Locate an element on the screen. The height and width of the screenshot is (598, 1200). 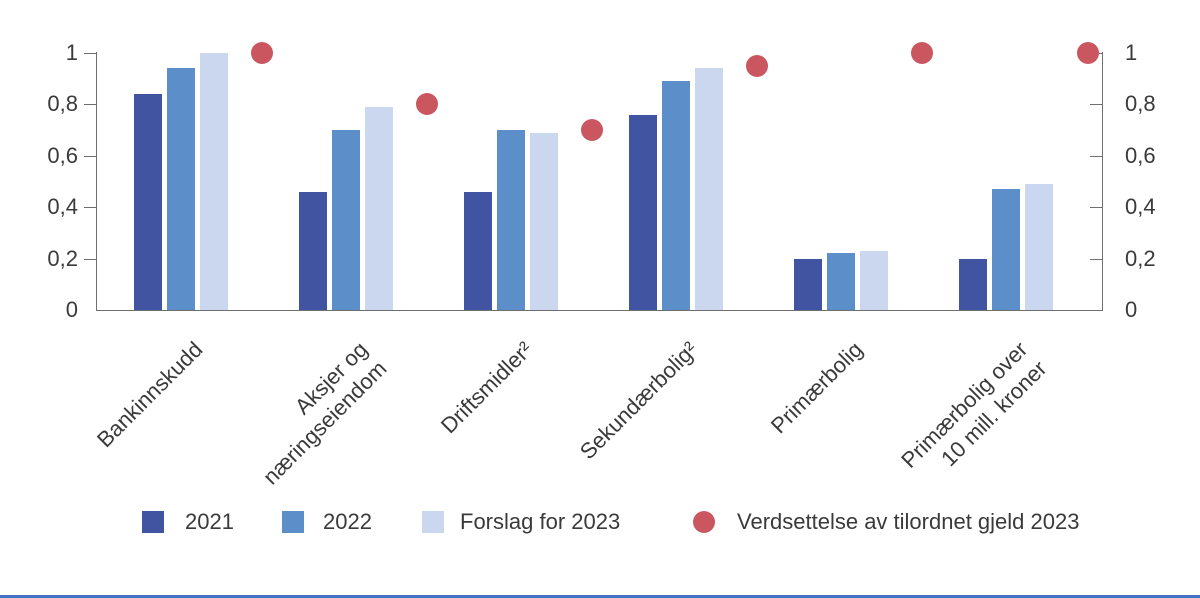
bar-forslag-for-2023-cat2 is located at coordinates (543, 221).